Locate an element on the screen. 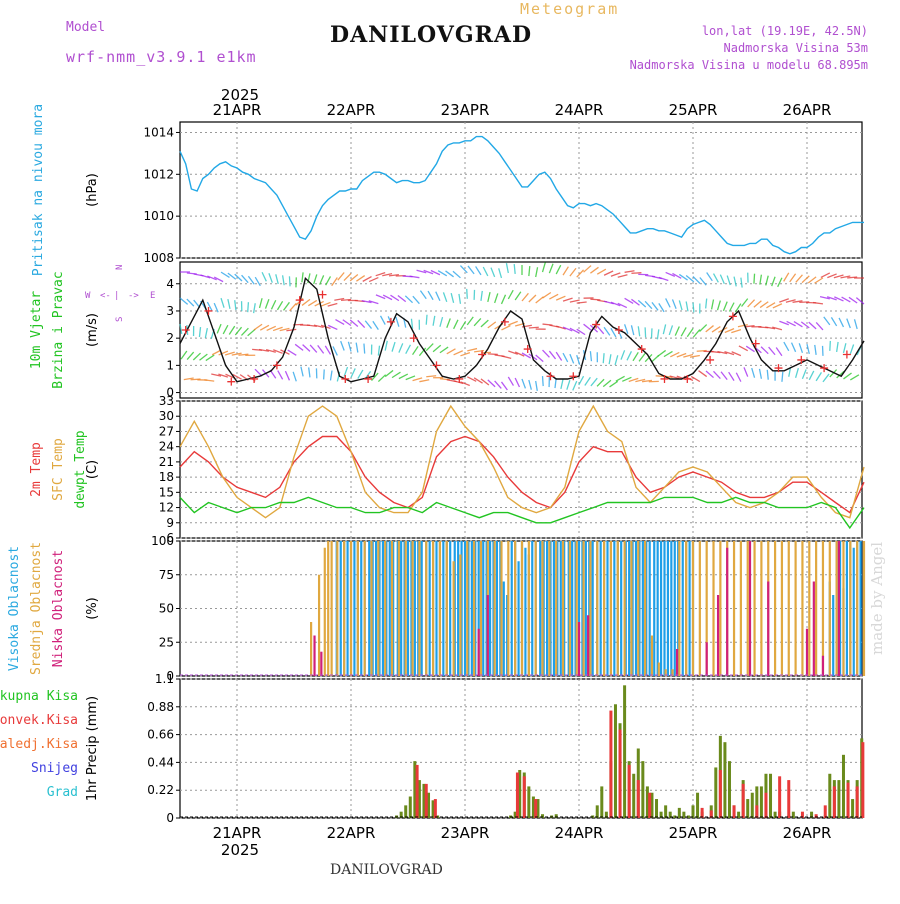 The image size is (900, 904). temperature-side-label: 2m Temp is located at coordinates (36, 469).